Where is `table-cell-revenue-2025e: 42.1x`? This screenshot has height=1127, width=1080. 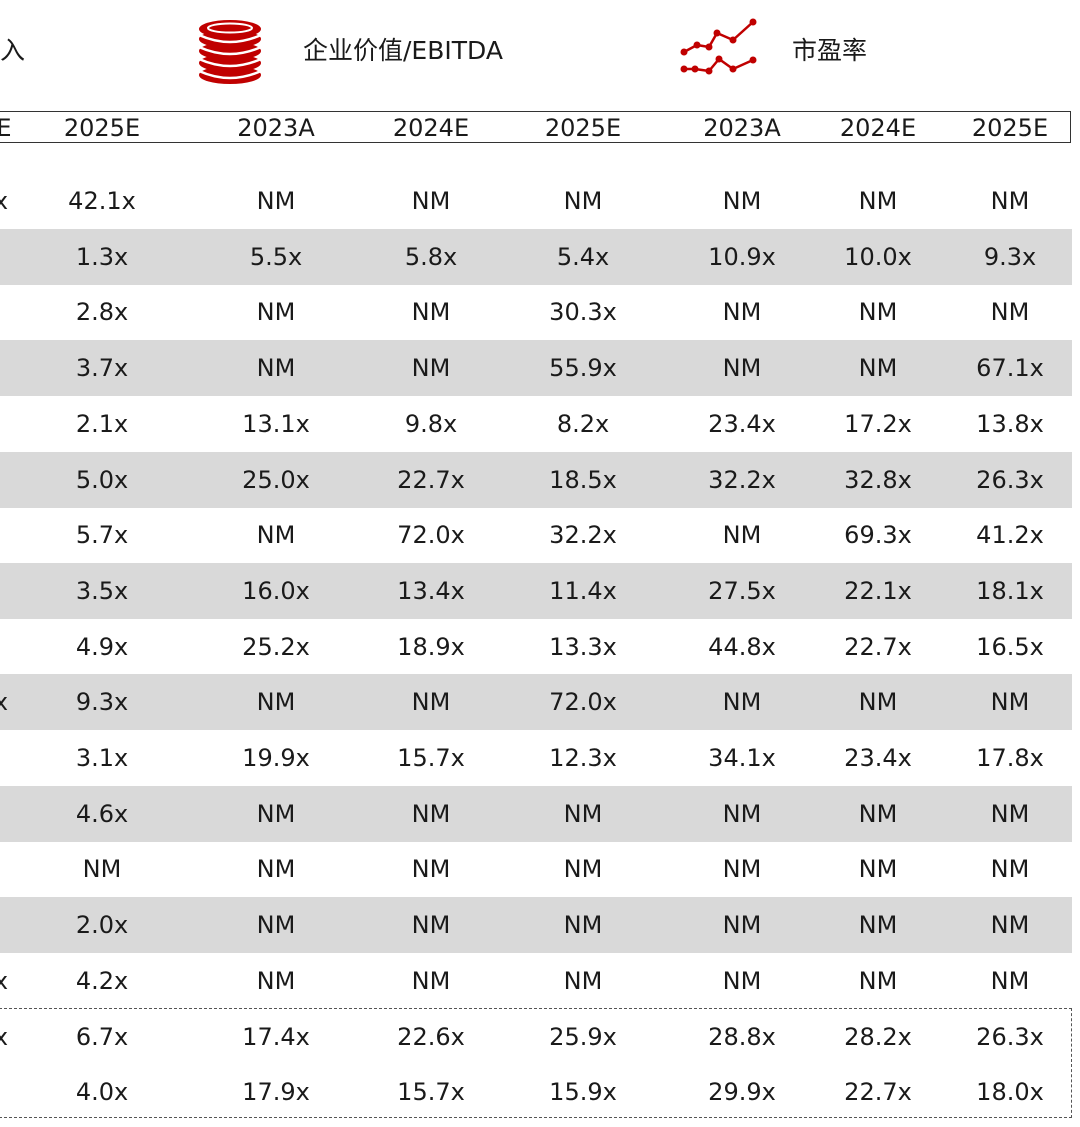 table-cell-revenue-2025e: 42.1x is located at coordinates (102, 201).